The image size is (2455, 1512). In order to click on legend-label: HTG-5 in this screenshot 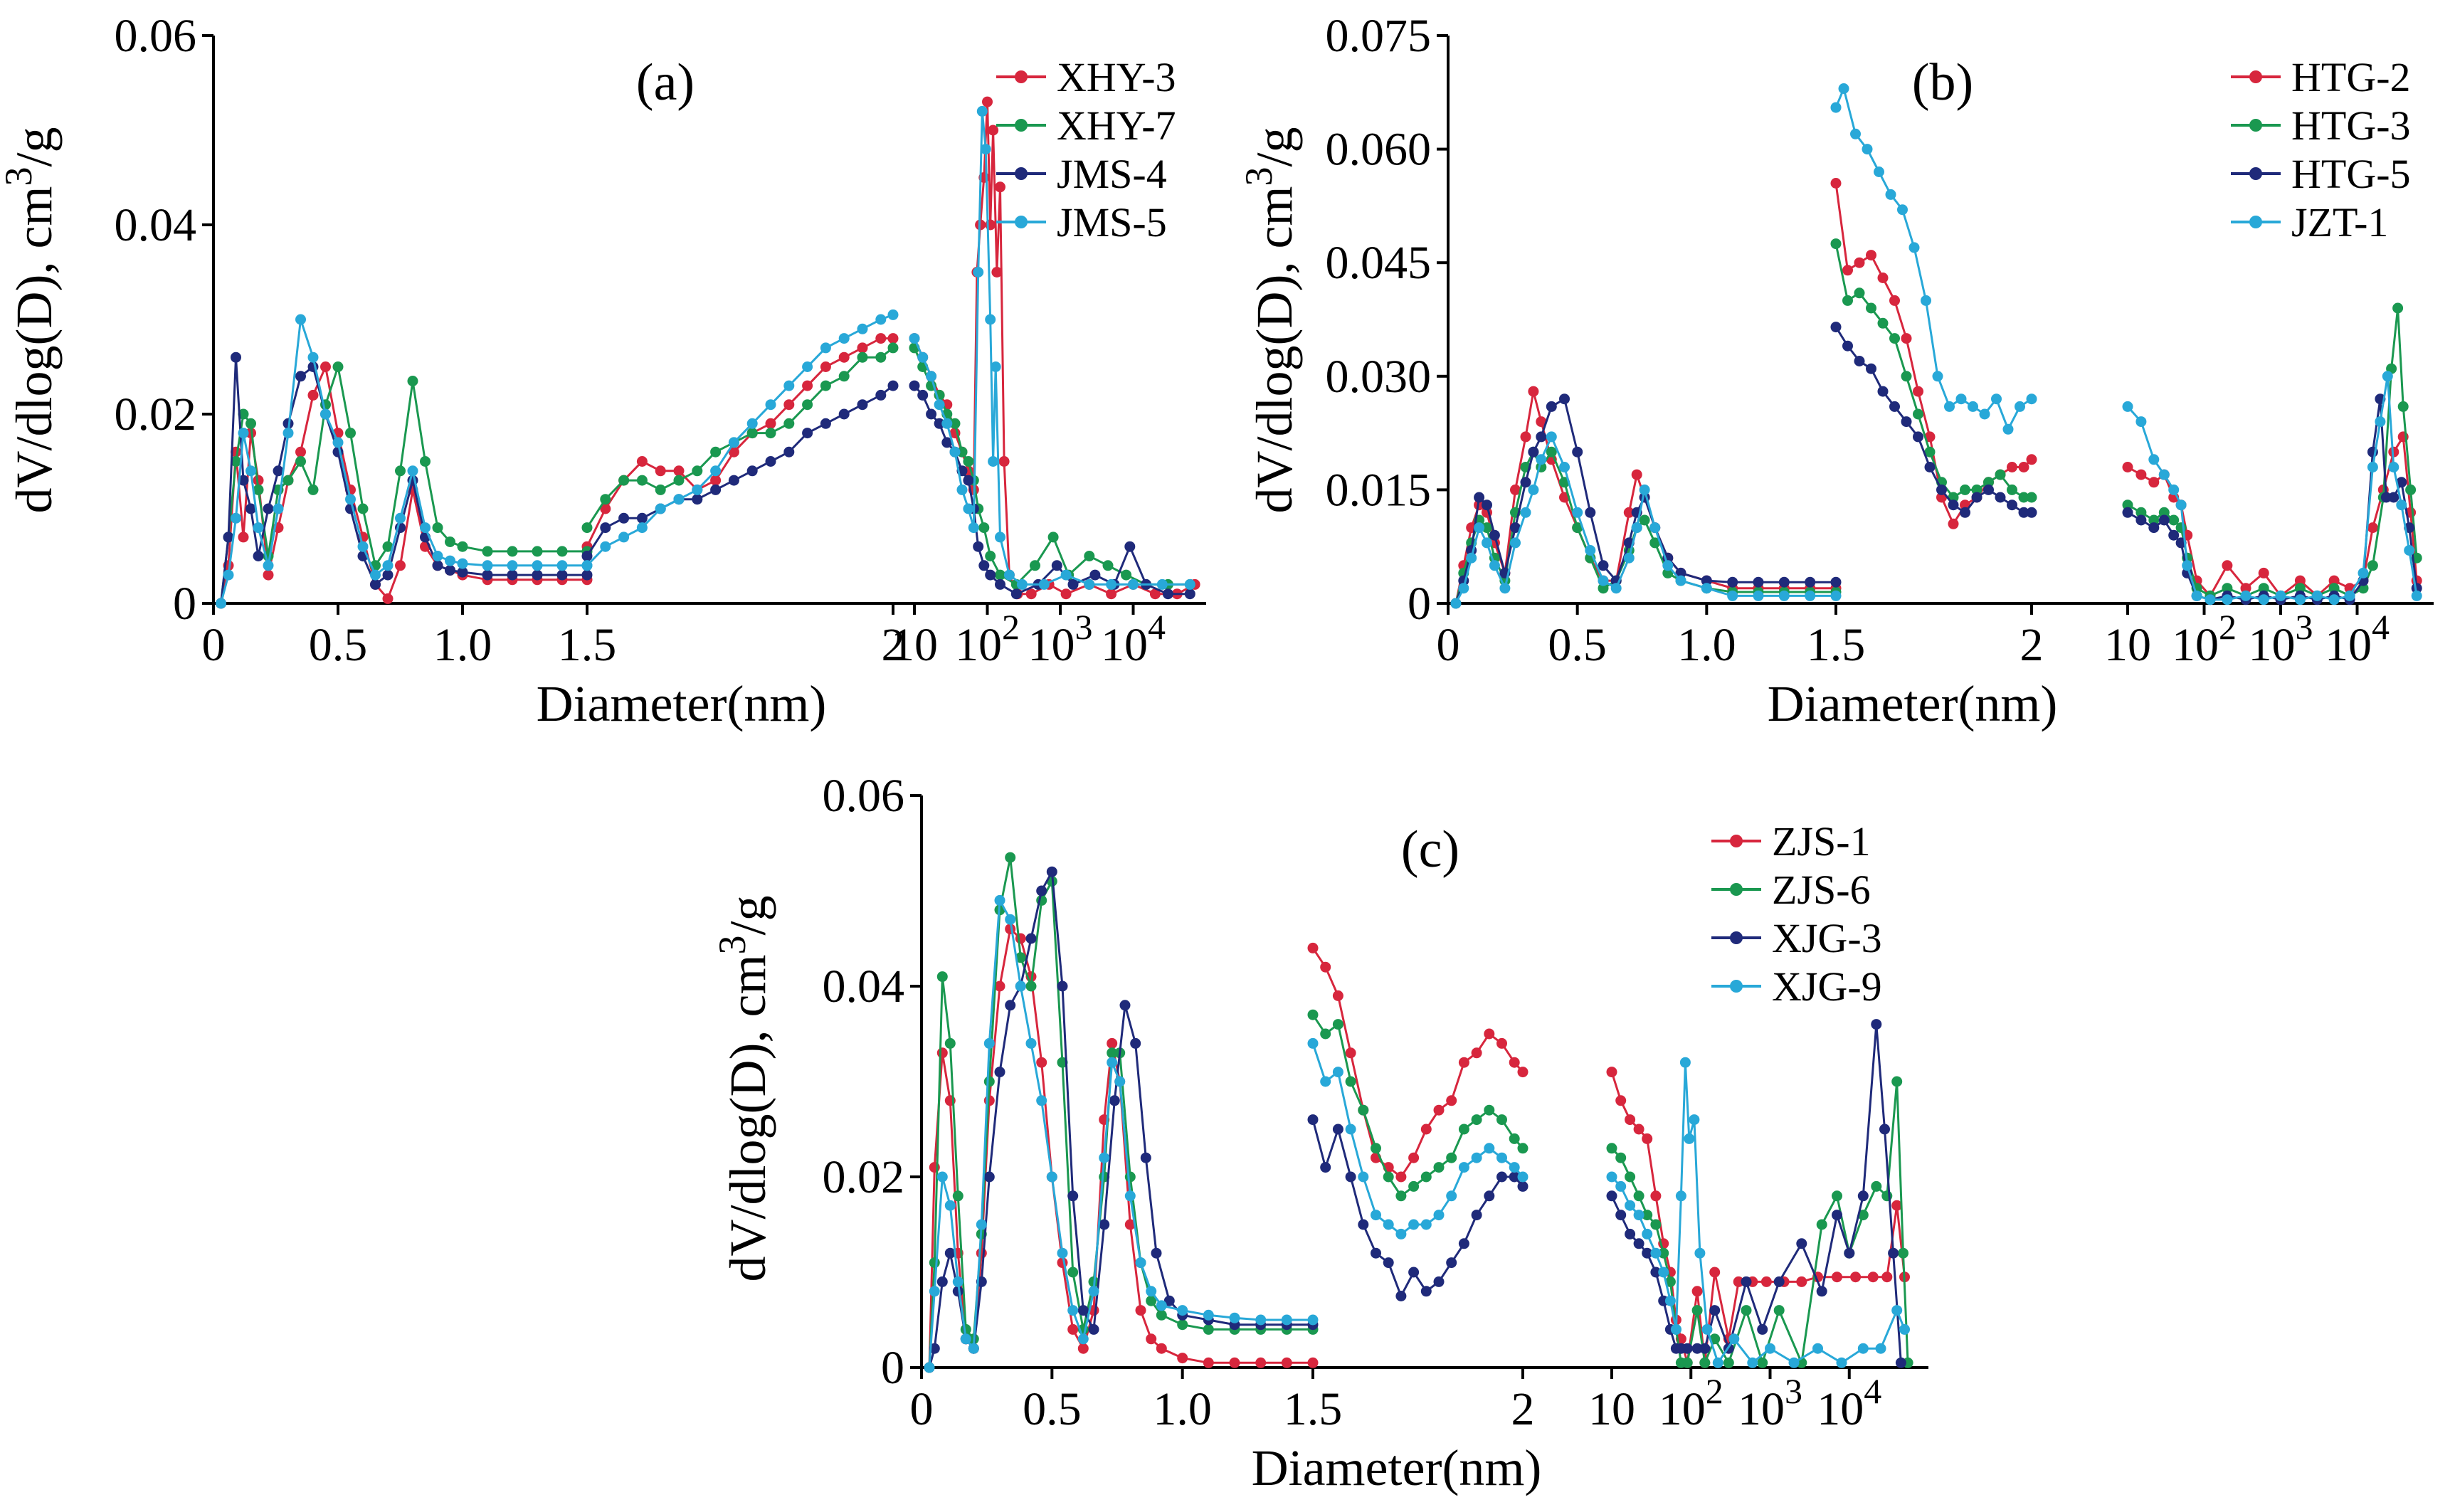, I will do `click(2351, 174)`.